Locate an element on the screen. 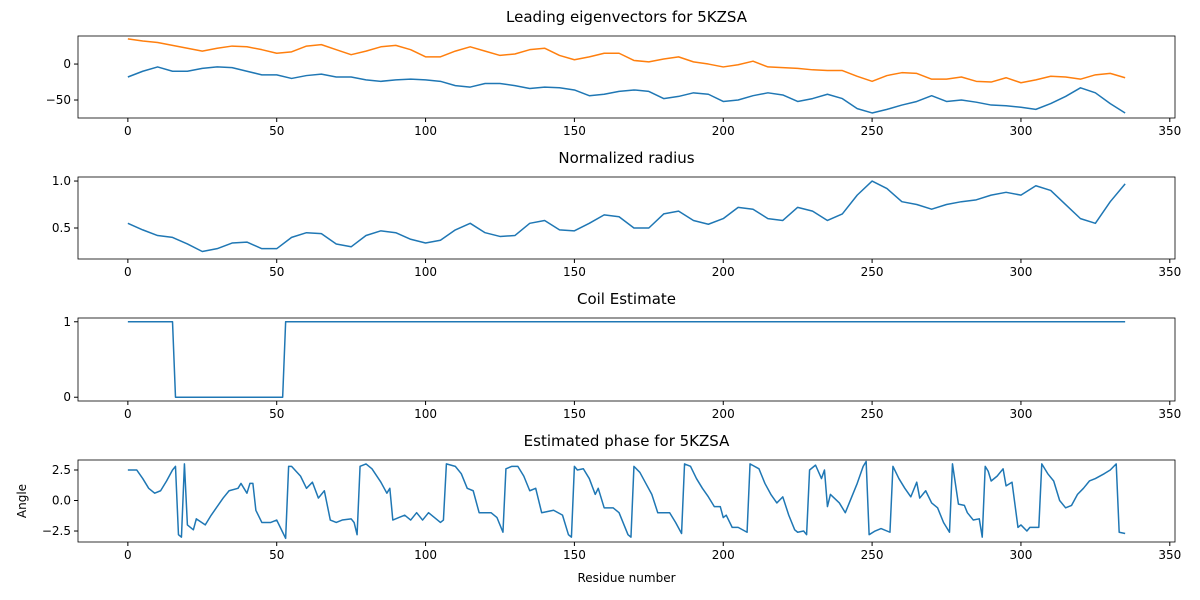  y-tick-label: 0.5 is located at coordinates (61, 228).